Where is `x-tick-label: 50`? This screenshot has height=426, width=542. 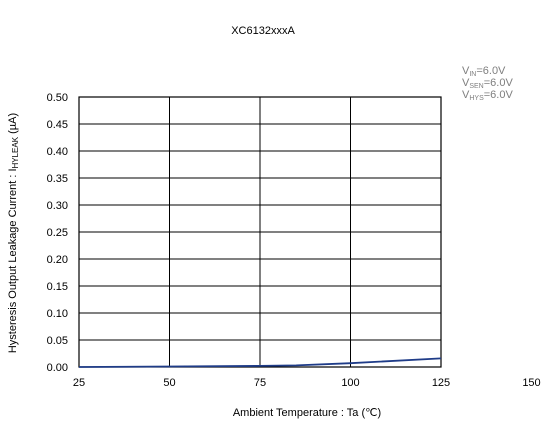
x-tick-label: 50 is located at coordinates (169, 383).